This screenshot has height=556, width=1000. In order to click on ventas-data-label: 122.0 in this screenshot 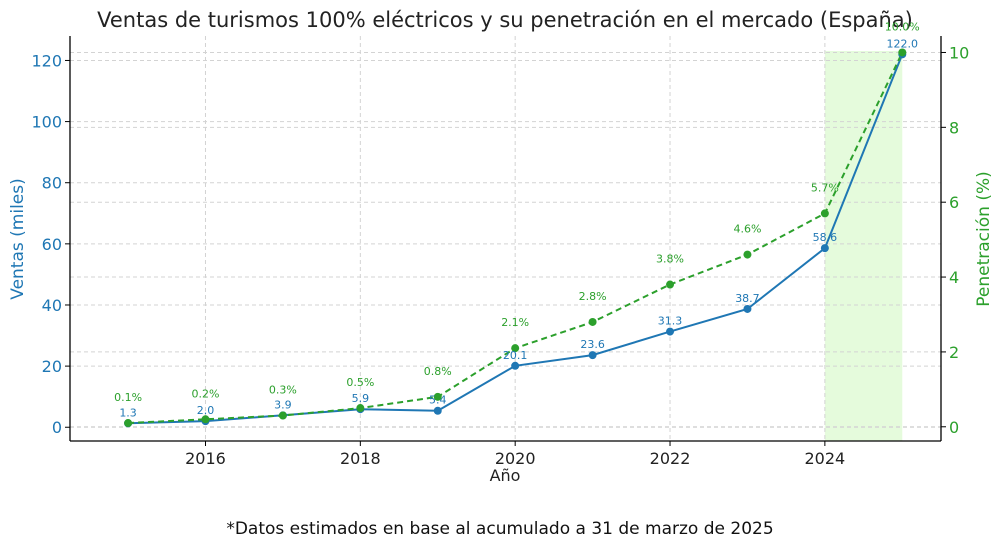, I will do `click(903, 43)`.